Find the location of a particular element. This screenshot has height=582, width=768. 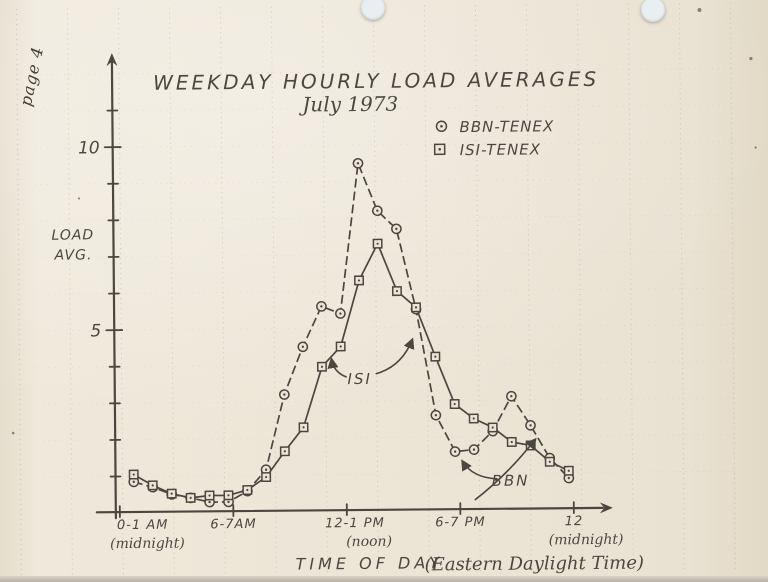

y-axis-label: LOAD is located at coordinates (72, 235).